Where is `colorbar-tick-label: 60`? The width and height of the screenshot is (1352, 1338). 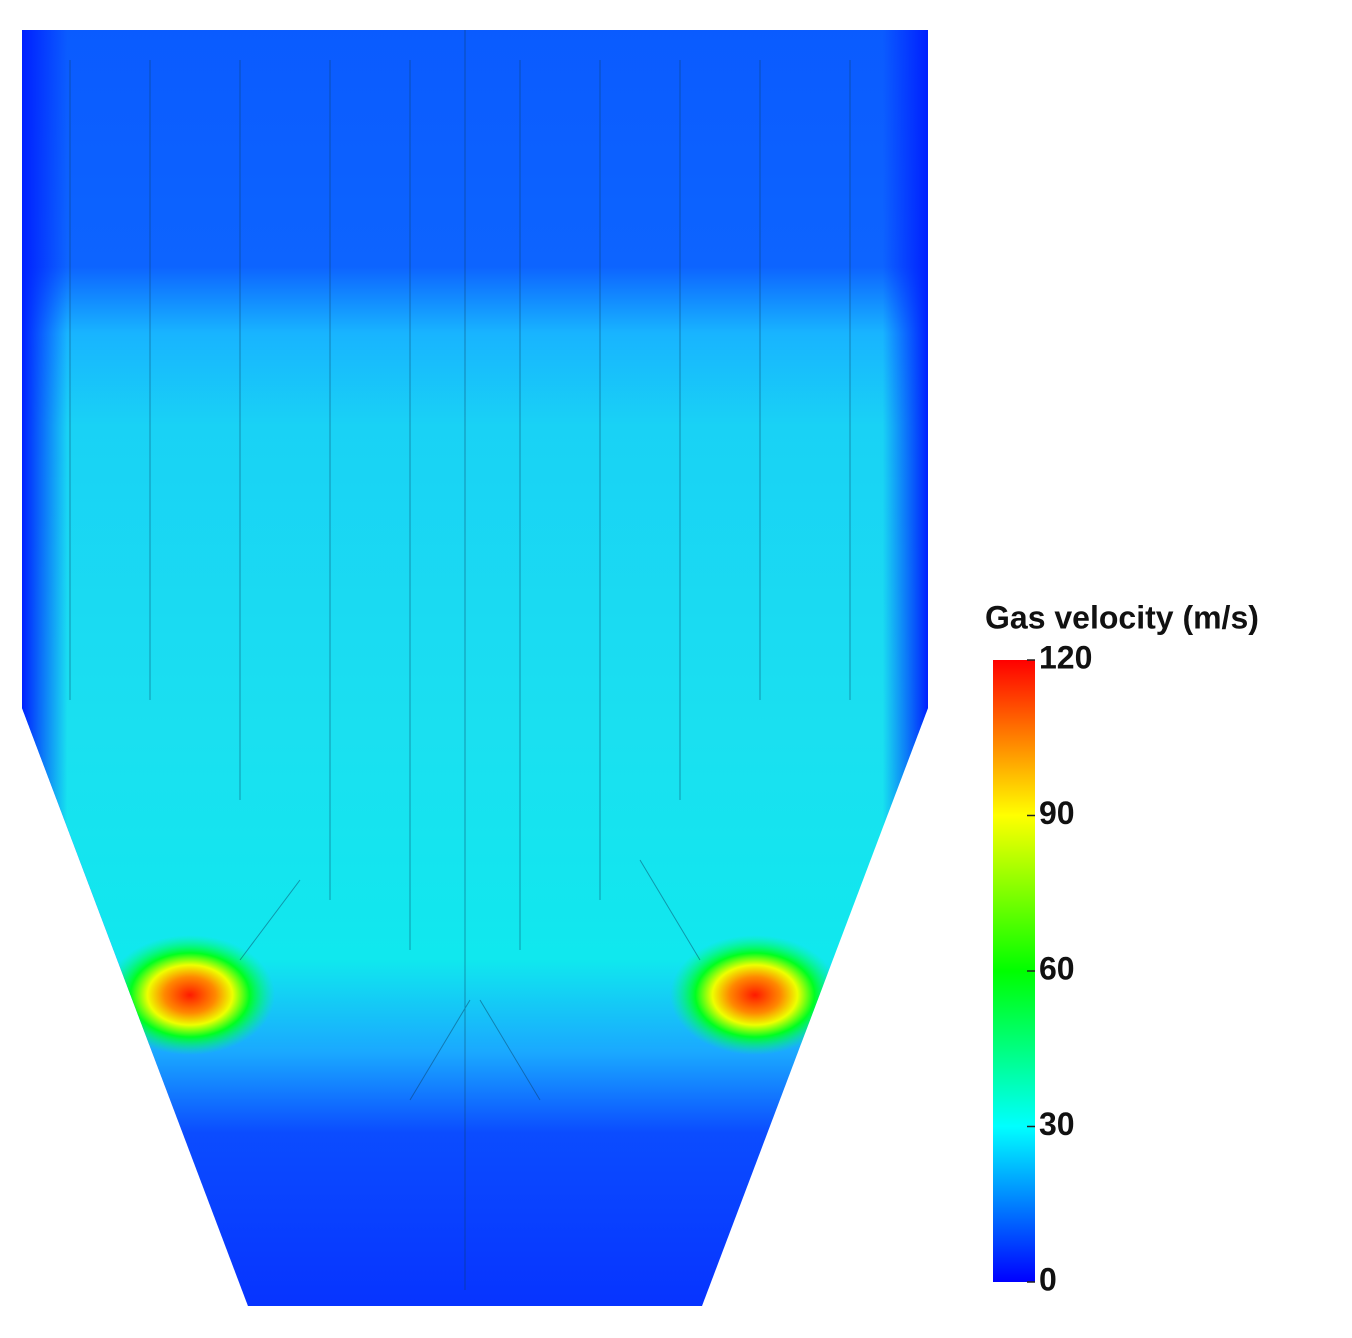 colorbar-tick-label: 60 is located at coordinates (1057, 968).